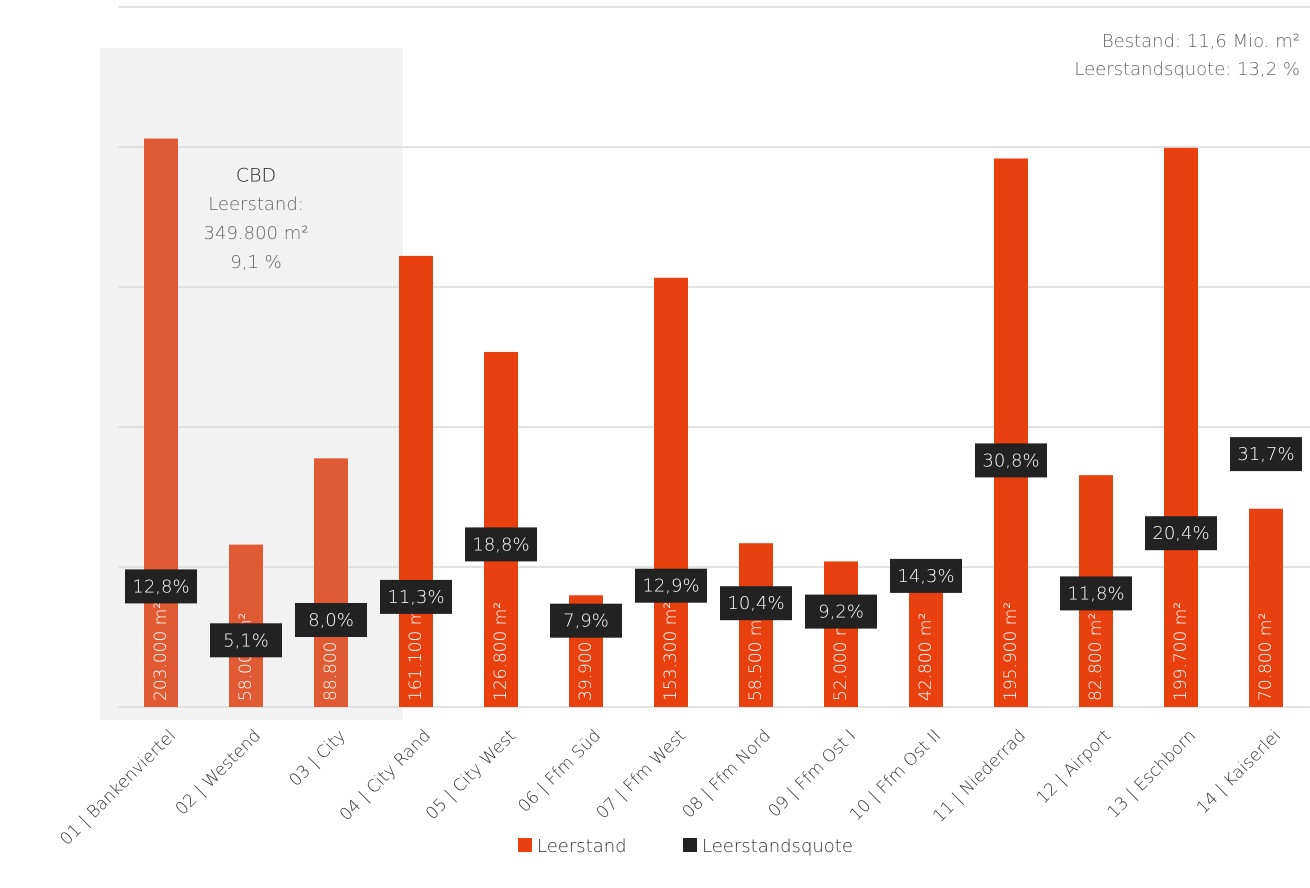 This screenshot has width=1310, height=888. Describe the element at coordinates (841, 657) in the screenshot. I see `value-label: 52.000 m²` at that location.